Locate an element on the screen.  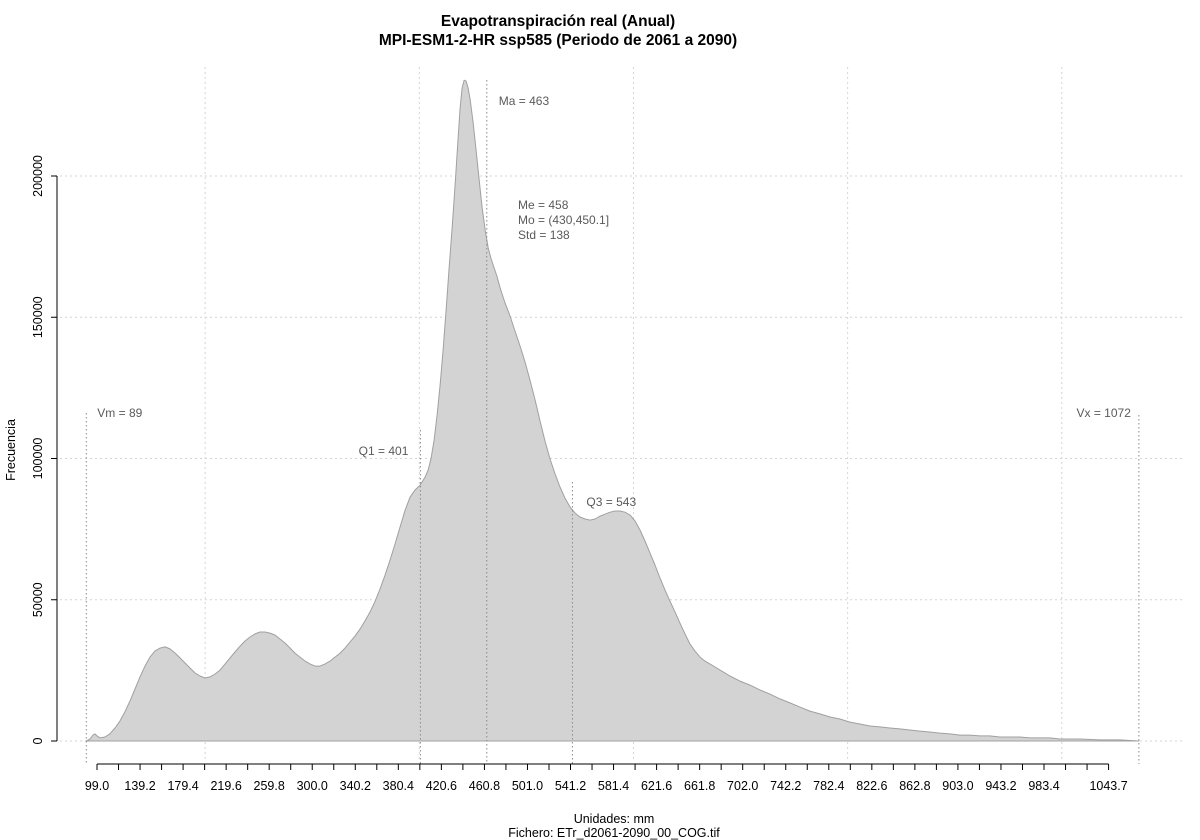
x-tick-label: 742.2 is located at coordinates (785, 786).